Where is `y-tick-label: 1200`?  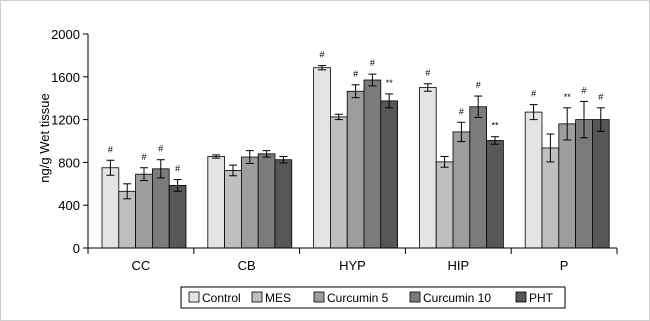
y-tick-label: 1200 is located at coordinates (65, 120).